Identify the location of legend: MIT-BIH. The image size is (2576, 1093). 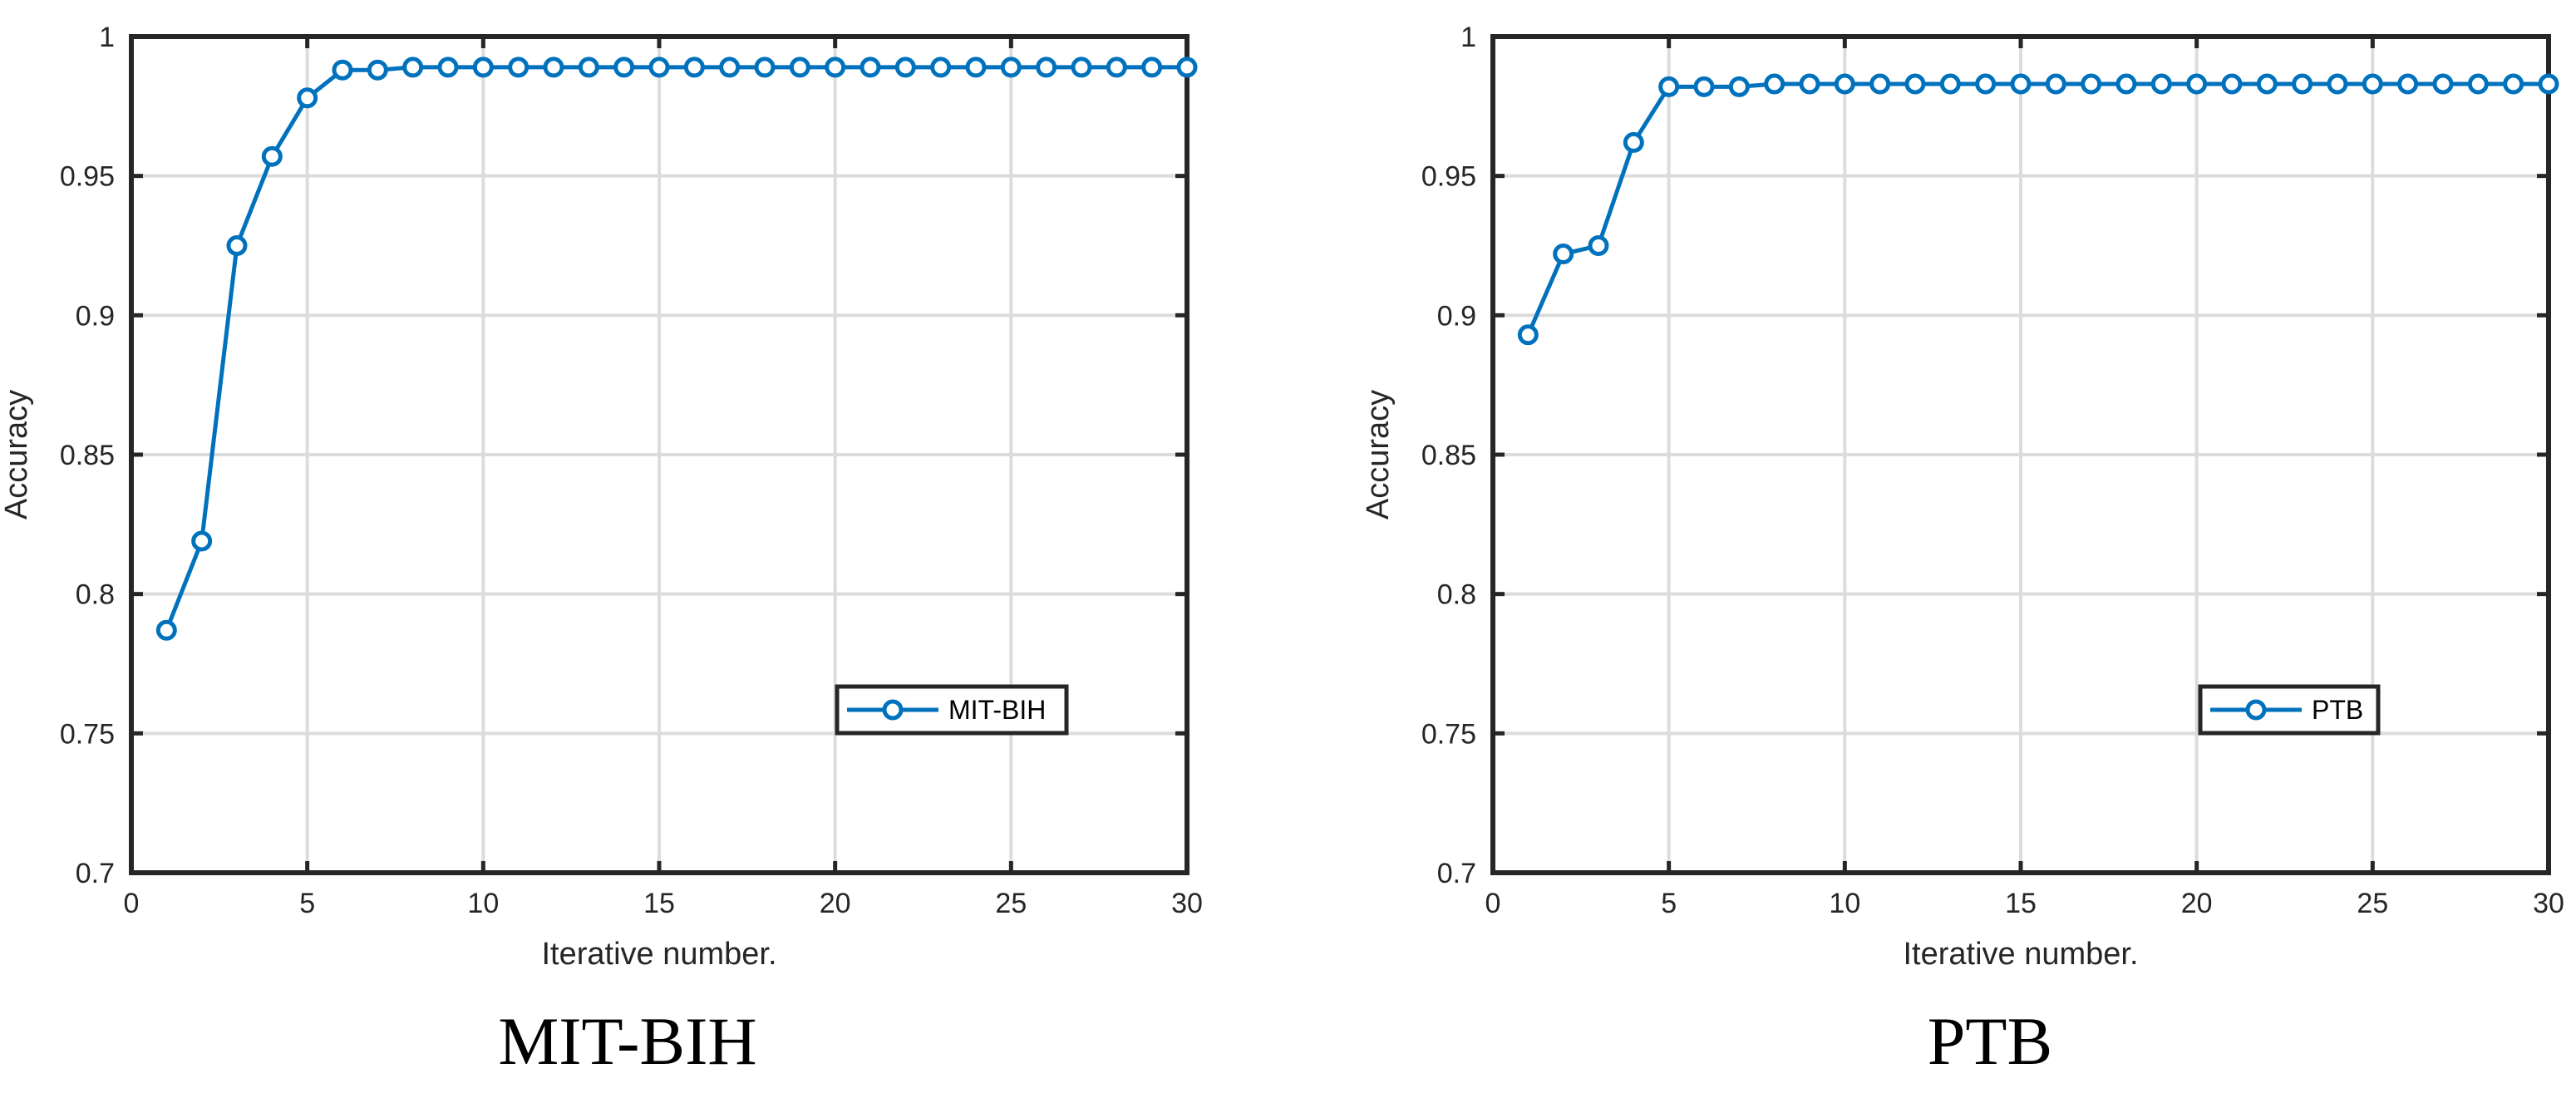
(952, 710).